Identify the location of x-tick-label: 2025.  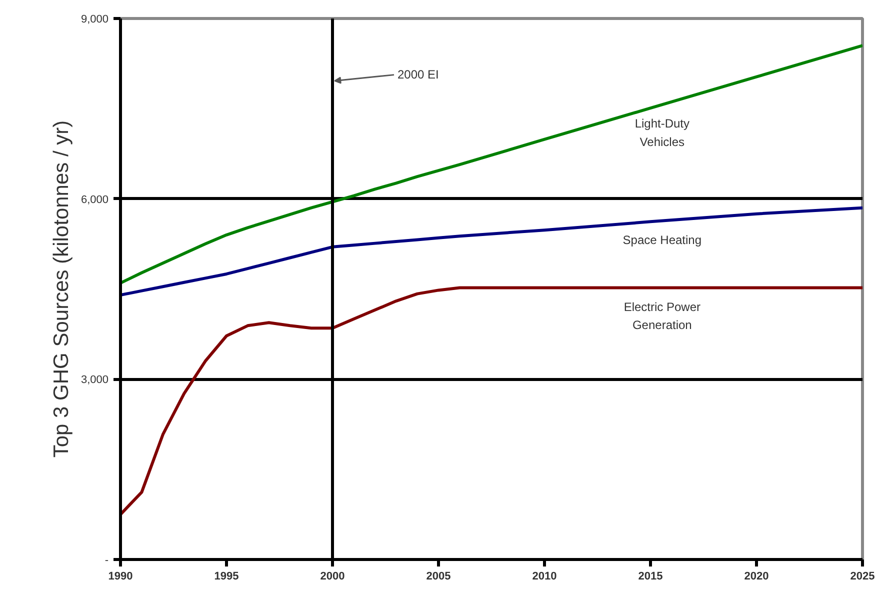
(862, 576).